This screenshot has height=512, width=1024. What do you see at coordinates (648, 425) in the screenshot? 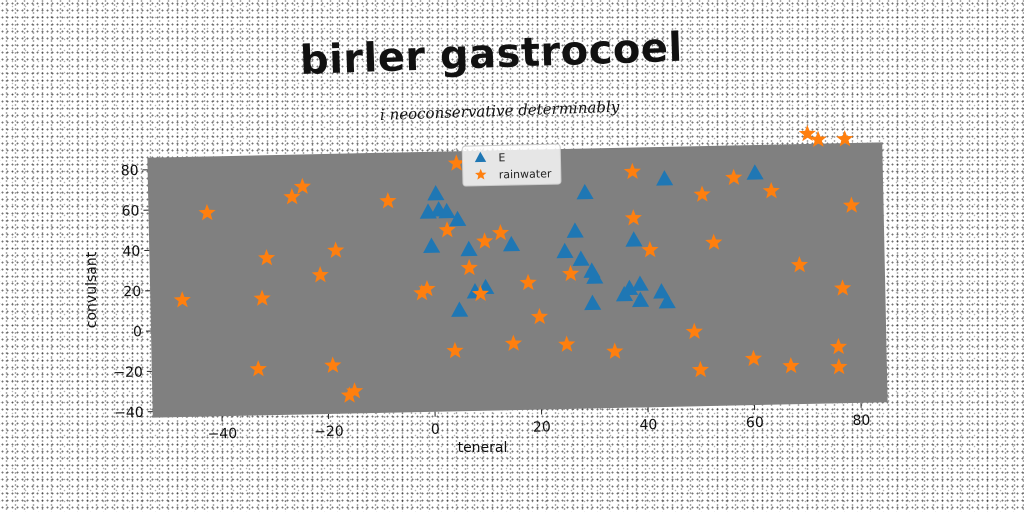
I see `x-tick-label: 40` at bounding box center [648, 425].